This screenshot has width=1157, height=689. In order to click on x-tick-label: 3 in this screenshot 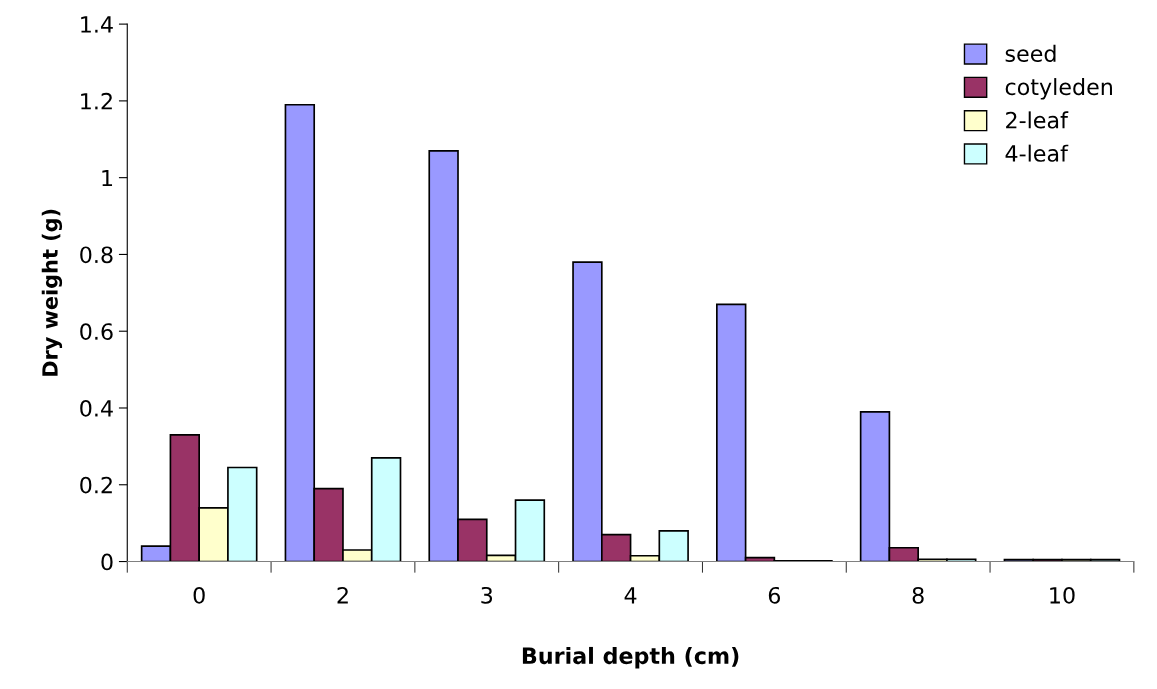, I will do `click(487, 595)`.